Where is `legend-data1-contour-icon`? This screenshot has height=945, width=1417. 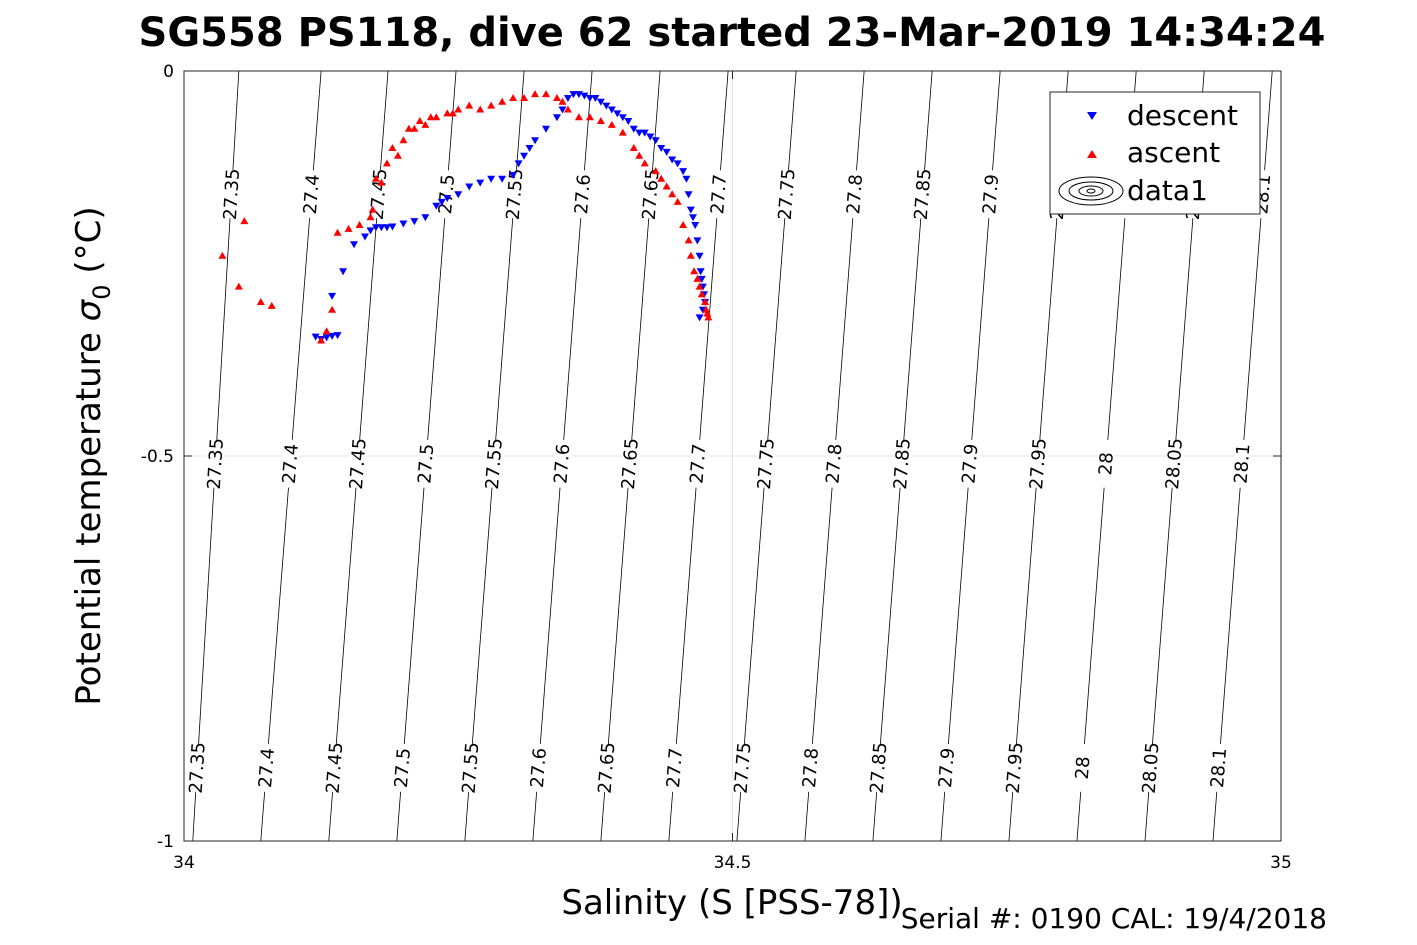
legend-data1-contour-icon is located at coordinates (1091, 191).